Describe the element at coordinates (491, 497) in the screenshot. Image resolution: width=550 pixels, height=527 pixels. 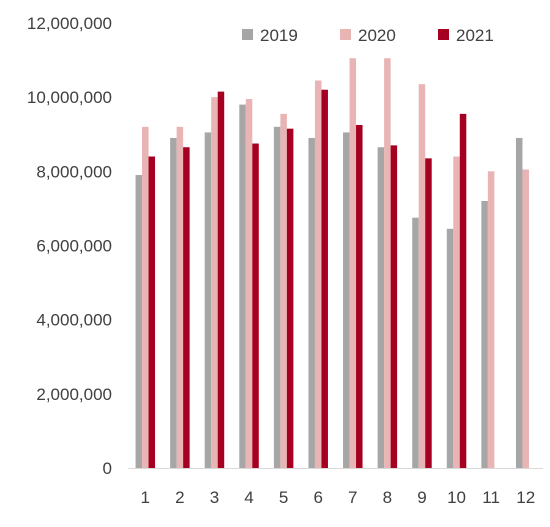
I see `x-tick-label: 11` at that location.